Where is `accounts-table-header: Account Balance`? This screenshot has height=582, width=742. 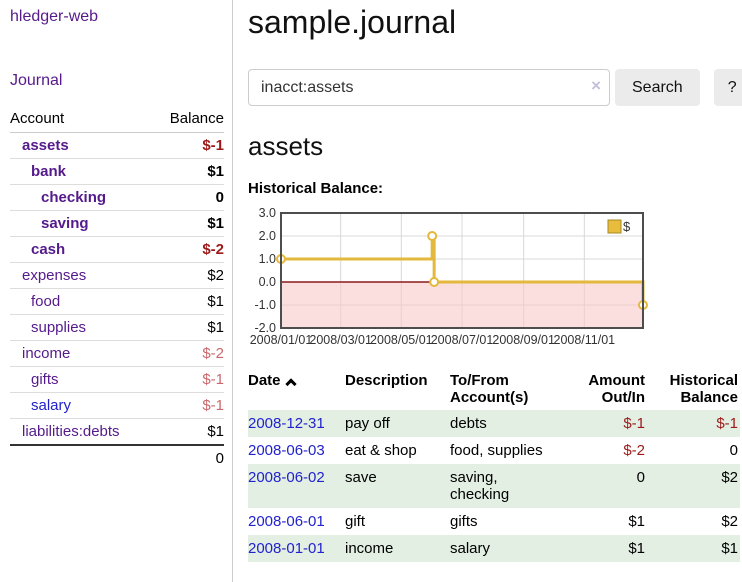 accounts-table-header: Account Balance is located at coordinates (117, 119).